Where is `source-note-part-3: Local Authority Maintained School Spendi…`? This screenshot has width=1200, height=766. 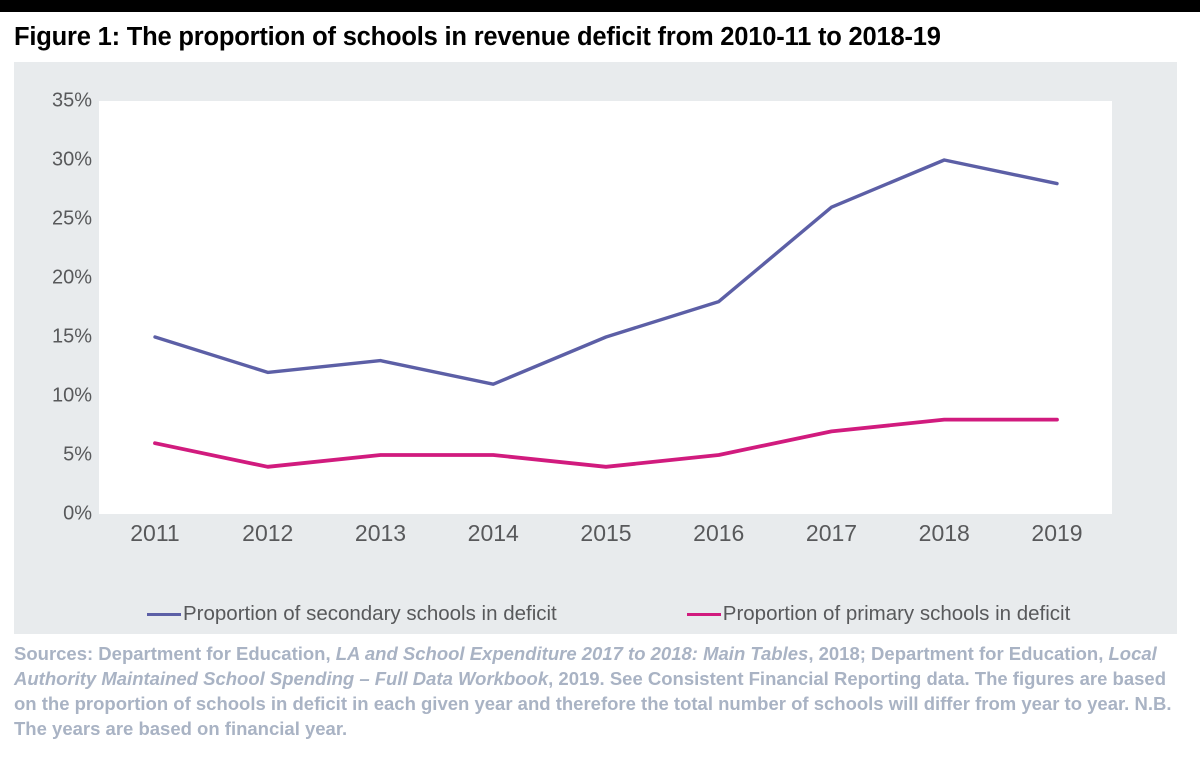
source-note-part-3: Local Authority Maintained School Spendi… is located at coordinates (585, 666).